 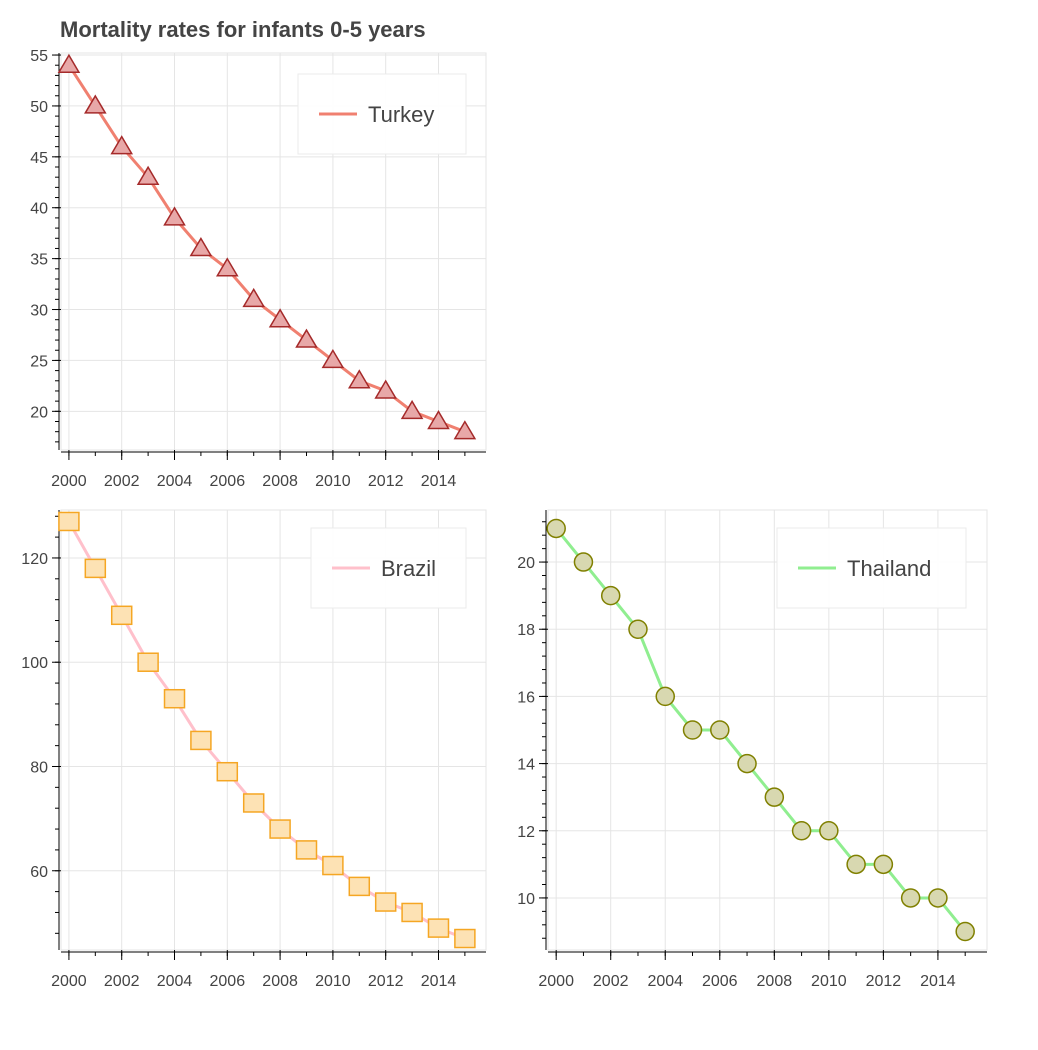 What do you see at coordinates (39, 209) in the screenshot?
I see `y-tick-label: 40` at bounding box center [39, 209].